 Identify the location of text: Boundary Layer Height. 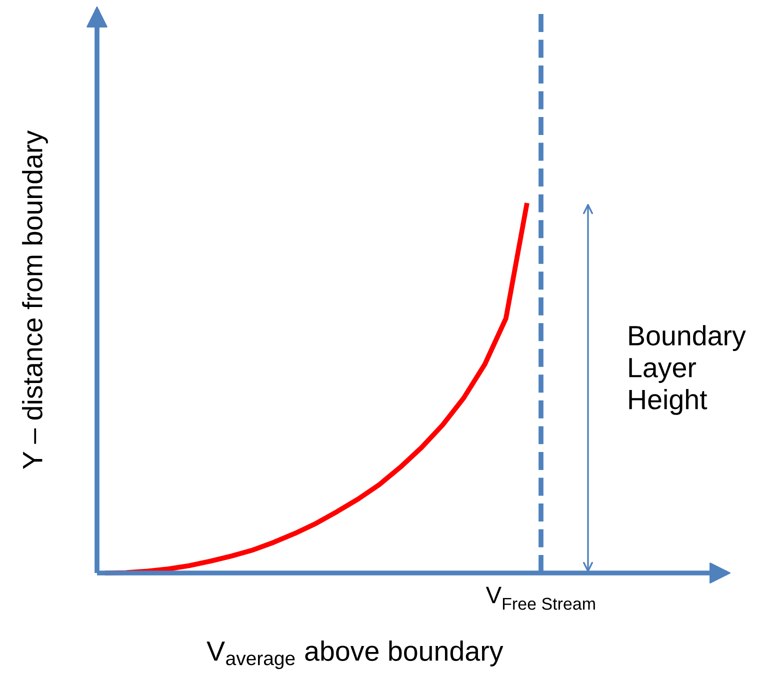
(687, 370).